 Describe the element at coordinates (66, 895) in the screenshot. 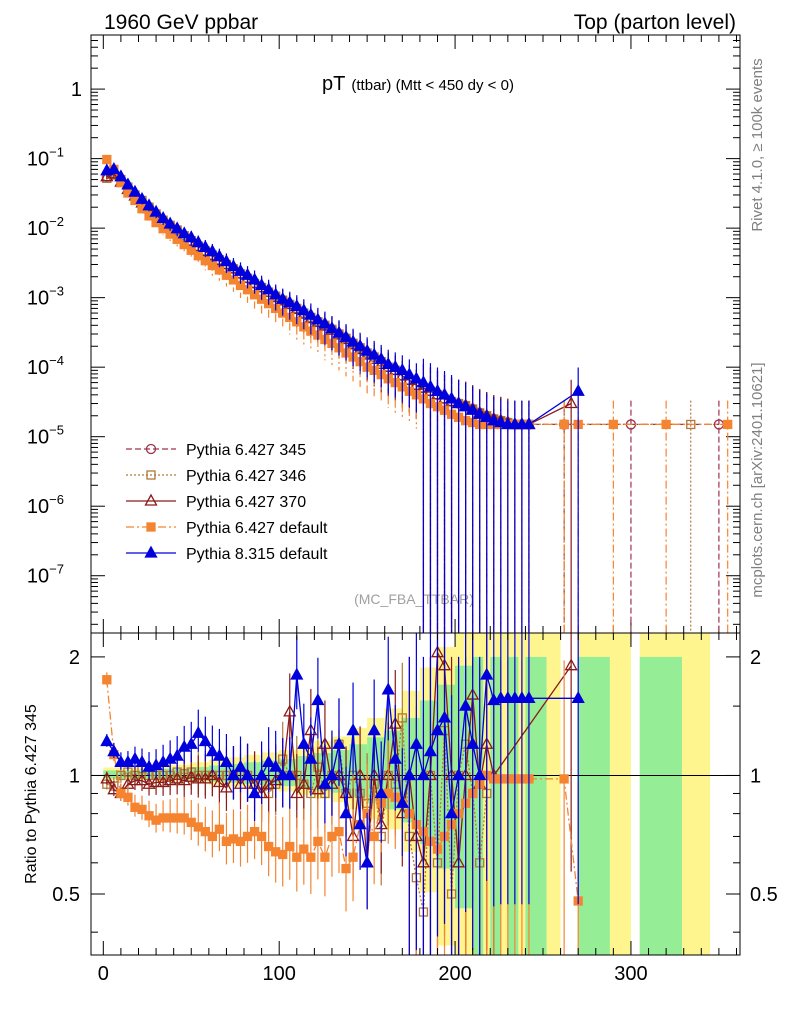

I see `ratio-y-tick-label-left: 0.5` at that location.